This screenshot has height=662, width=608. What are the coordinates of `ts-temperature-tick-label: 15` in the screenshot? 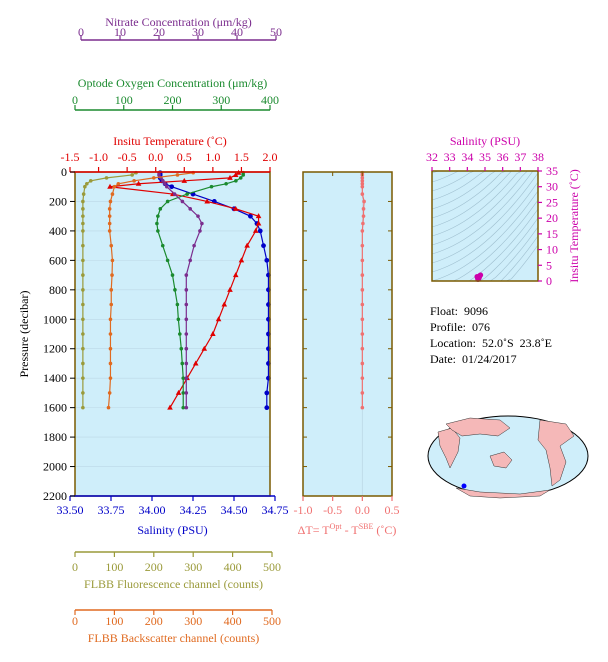 It's located at (552, 234).